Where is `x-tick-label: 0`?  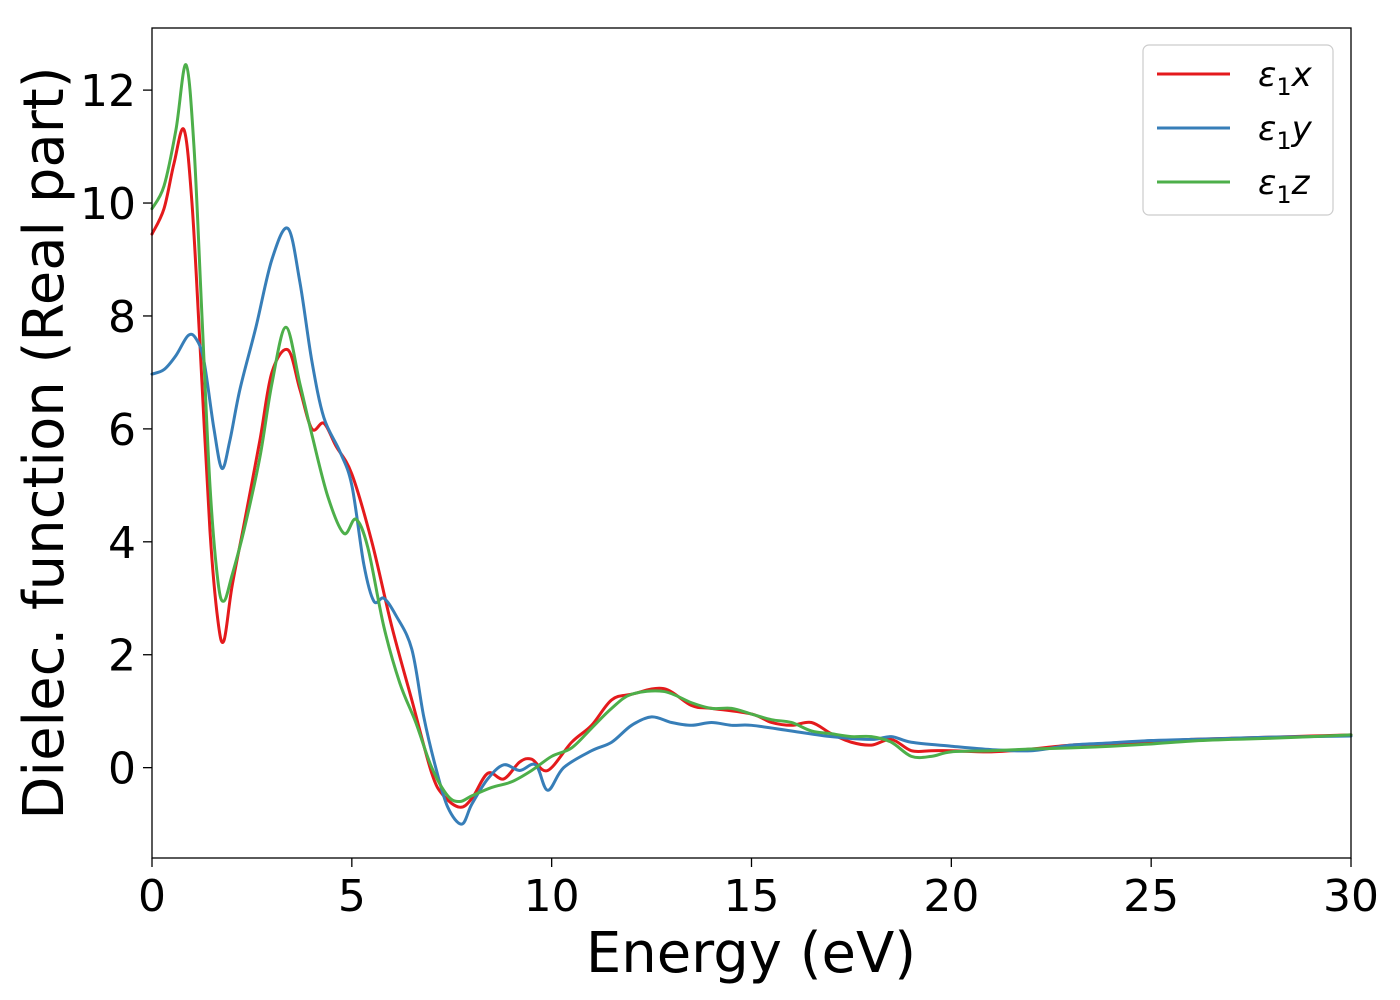
x-tick-label: 0 is located at coordinates (152, 896).